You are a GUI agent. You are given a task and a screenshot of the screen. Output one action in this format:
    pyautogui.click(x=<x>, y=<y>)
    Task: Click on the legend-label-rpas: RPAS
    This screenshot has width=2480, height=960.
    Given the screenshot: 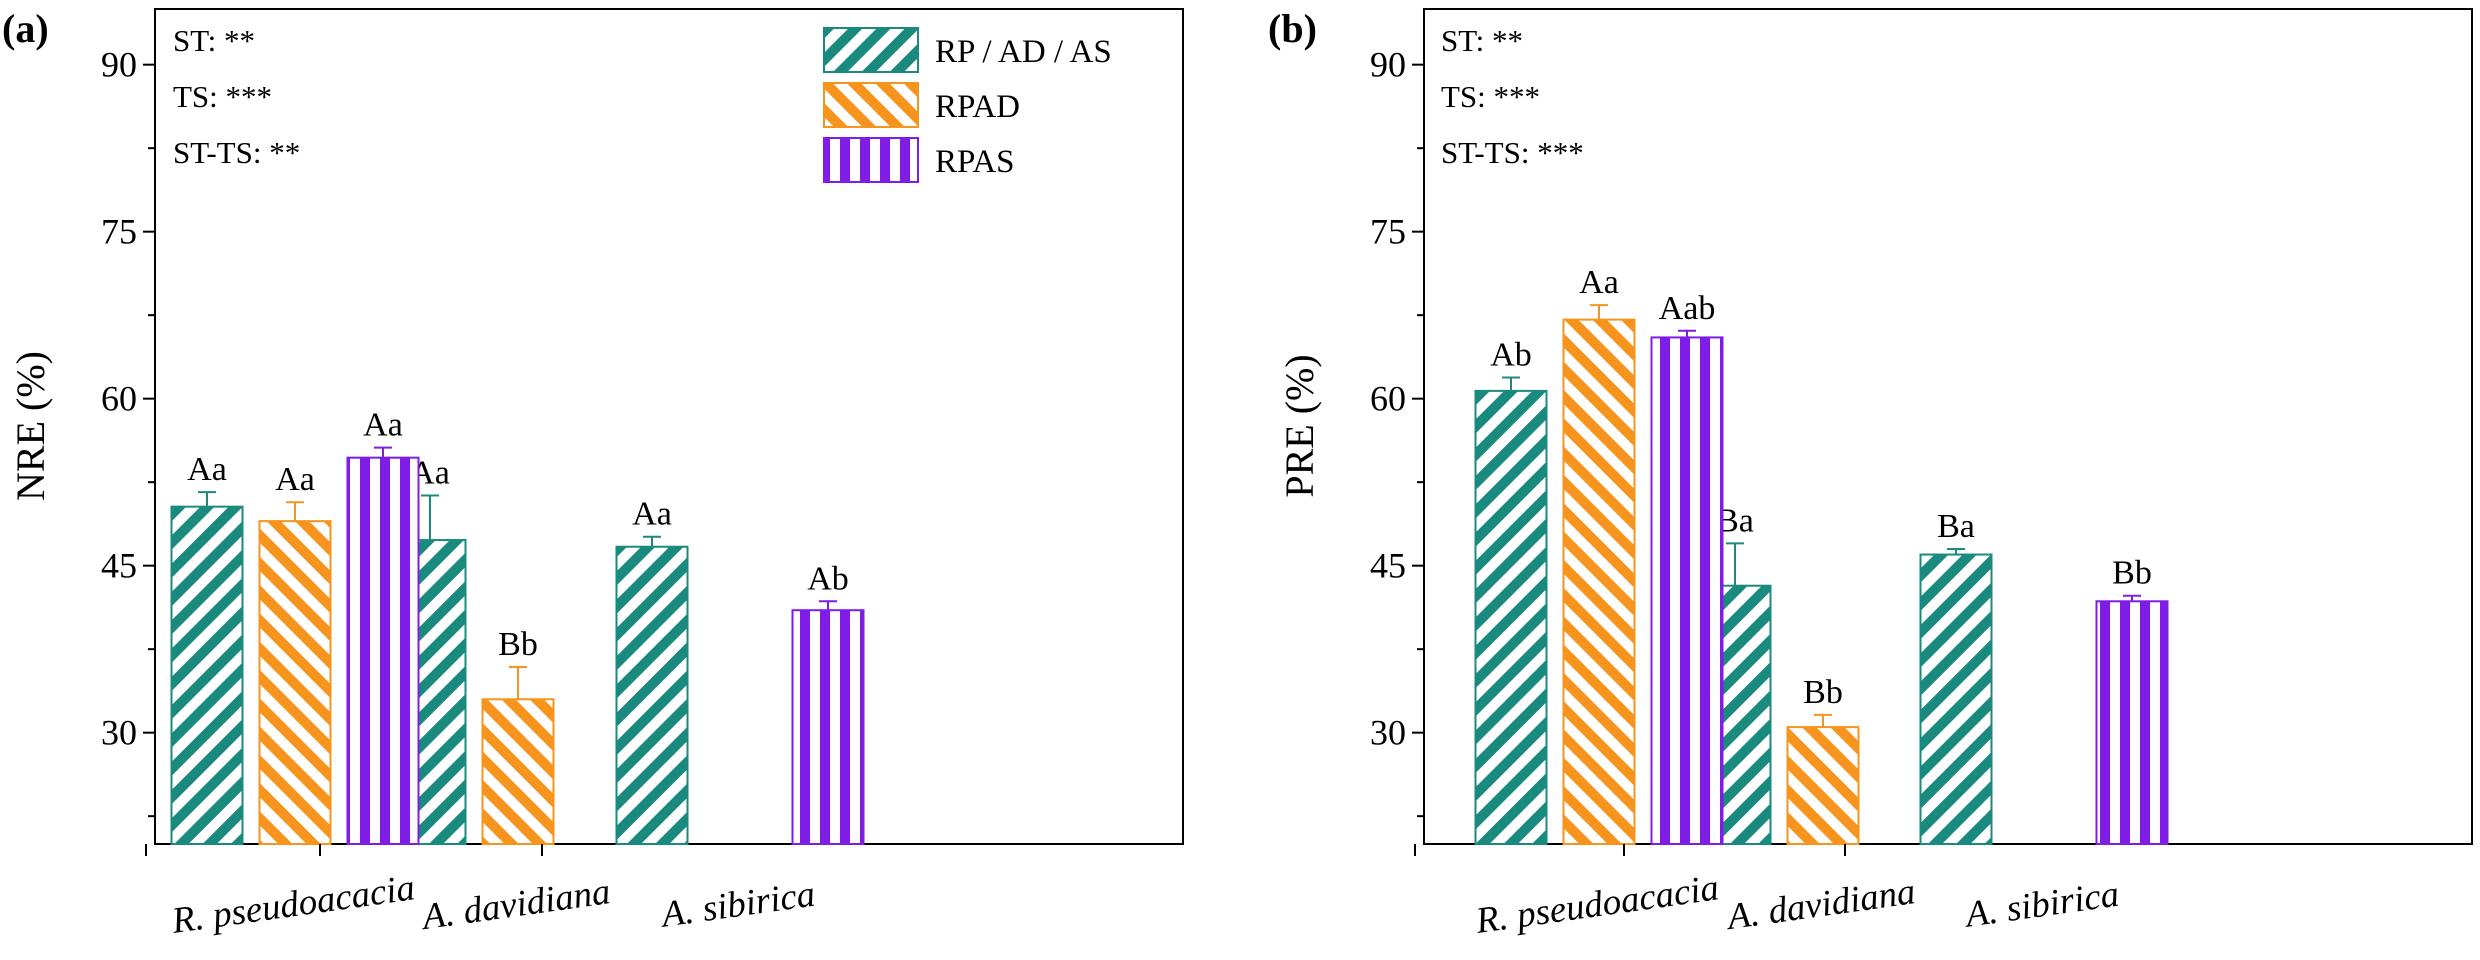 What is the action you would take?
    pyautogui.click(x=975, y=162)
    